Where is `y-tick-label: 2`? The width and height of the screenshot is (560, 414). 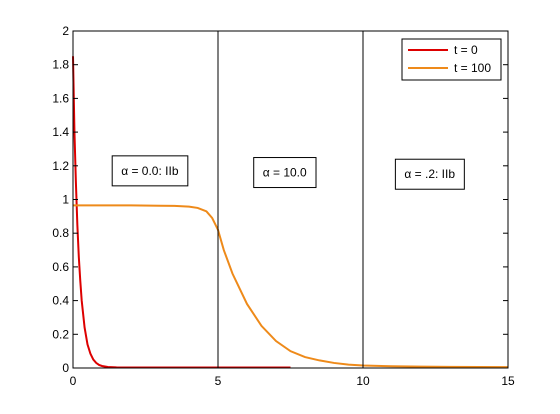 y-tick-label: 2 is located at coordinates (65, 31).